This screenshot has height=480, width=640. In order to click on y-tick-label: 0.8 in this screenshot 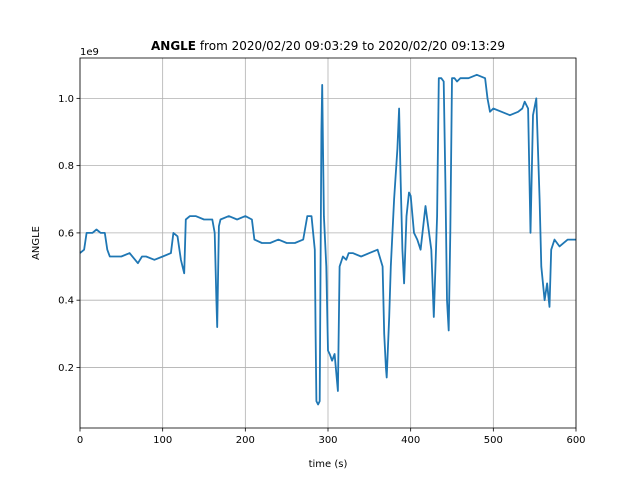, I will do `click(66, 166)`.